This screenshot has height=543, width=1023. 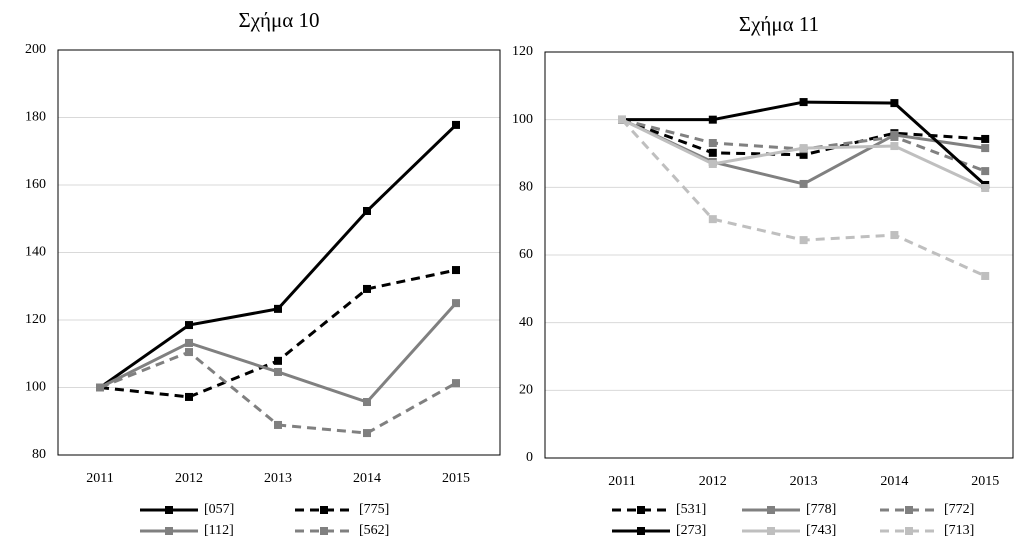 What do you see at coordinates (35, 184) in the screenshot?
I see `y-tick-label: 160` at bounding box center [35, 184].